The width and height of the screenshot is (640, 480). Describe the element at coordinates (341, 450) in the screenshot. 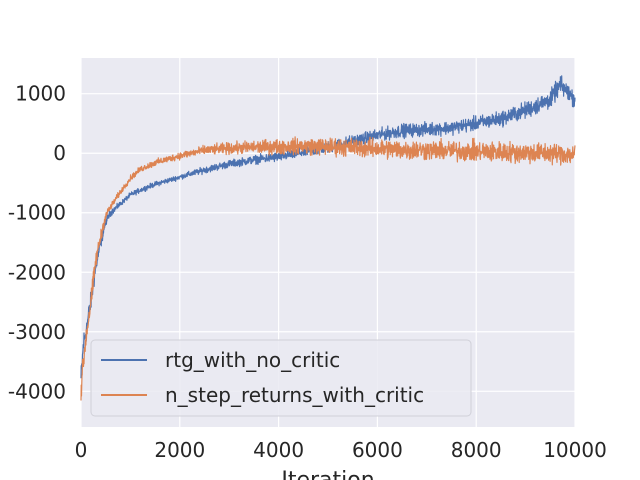

I see `x-tick-labels: 0 2000 4000 6000 8000 10000` at that location.